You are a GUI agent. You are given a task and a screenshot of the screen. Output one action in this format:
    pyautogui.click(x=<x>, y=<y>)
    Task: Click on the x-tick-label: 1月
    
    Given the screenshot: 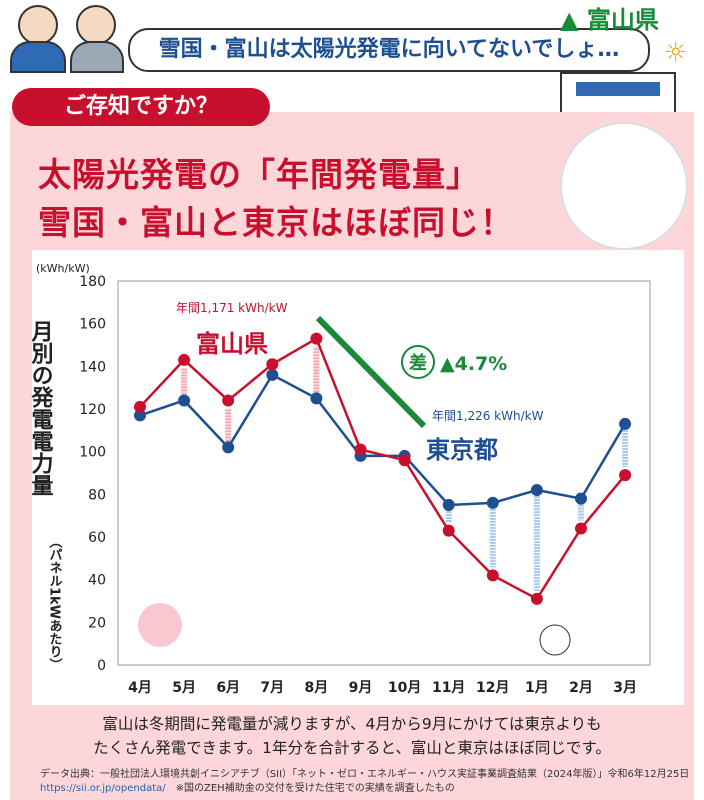 What is the action you would take?
    pyautogui.click(x=537, y=688)
    